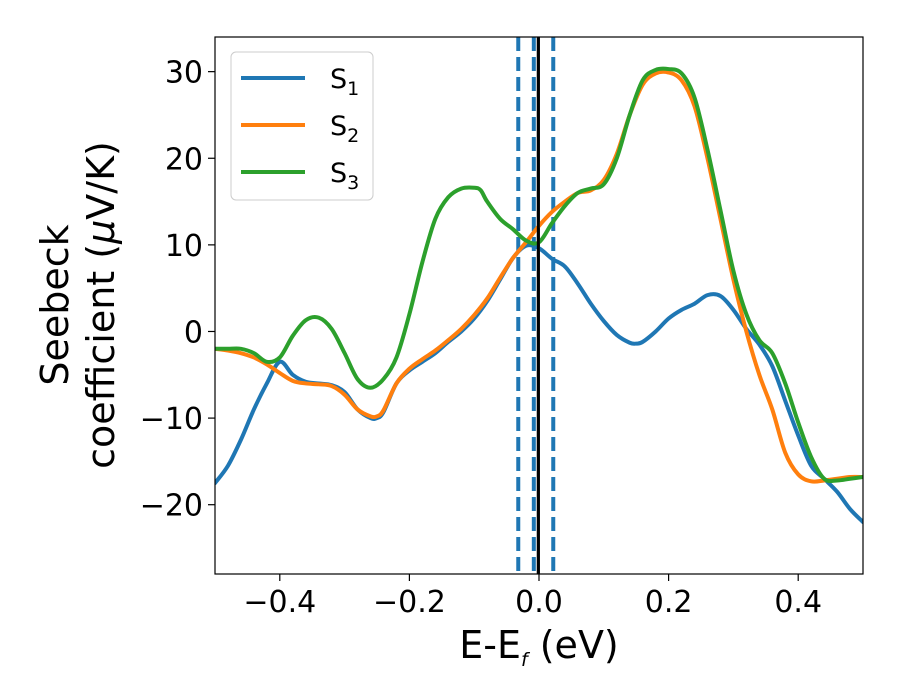  What do you see at coordinates (101, 305) in the screenshot?
I see `y-axis-label-line2: coefficient (μV/K)` at bounding box center [101, 305].